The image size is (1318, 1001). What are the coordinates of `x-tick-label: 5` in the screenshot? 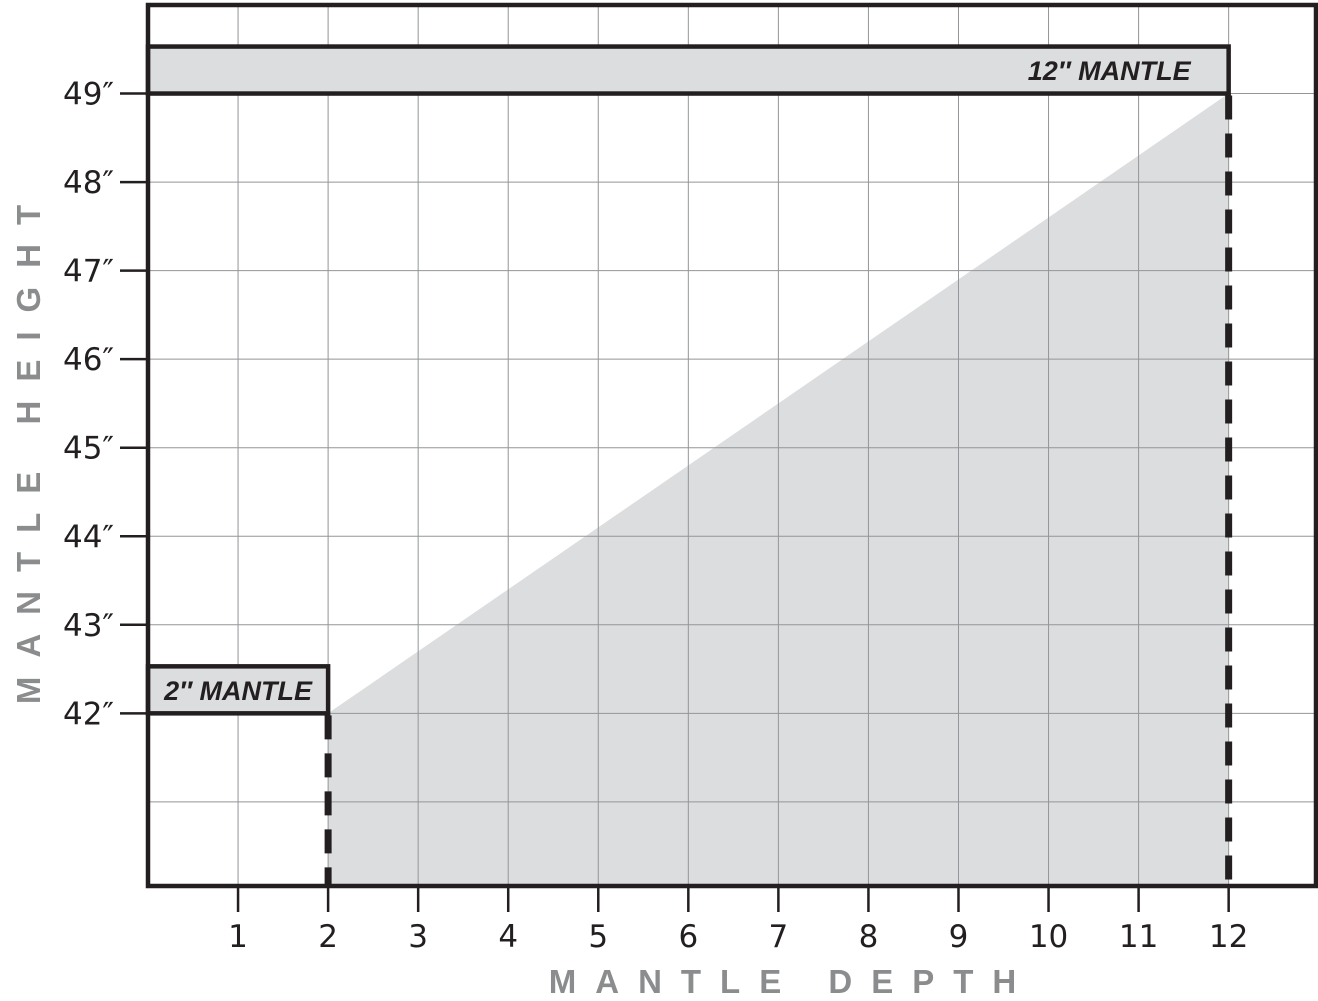 It's located at (598, 937).